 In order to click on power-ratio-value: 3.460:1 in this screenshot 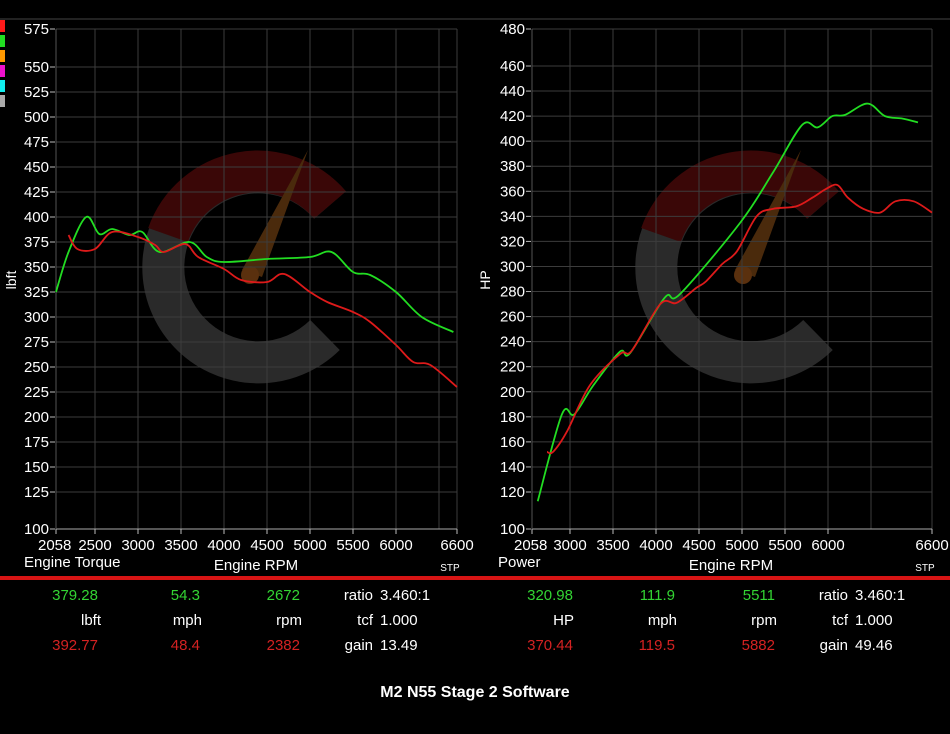, I will do `click(880, 595)`.